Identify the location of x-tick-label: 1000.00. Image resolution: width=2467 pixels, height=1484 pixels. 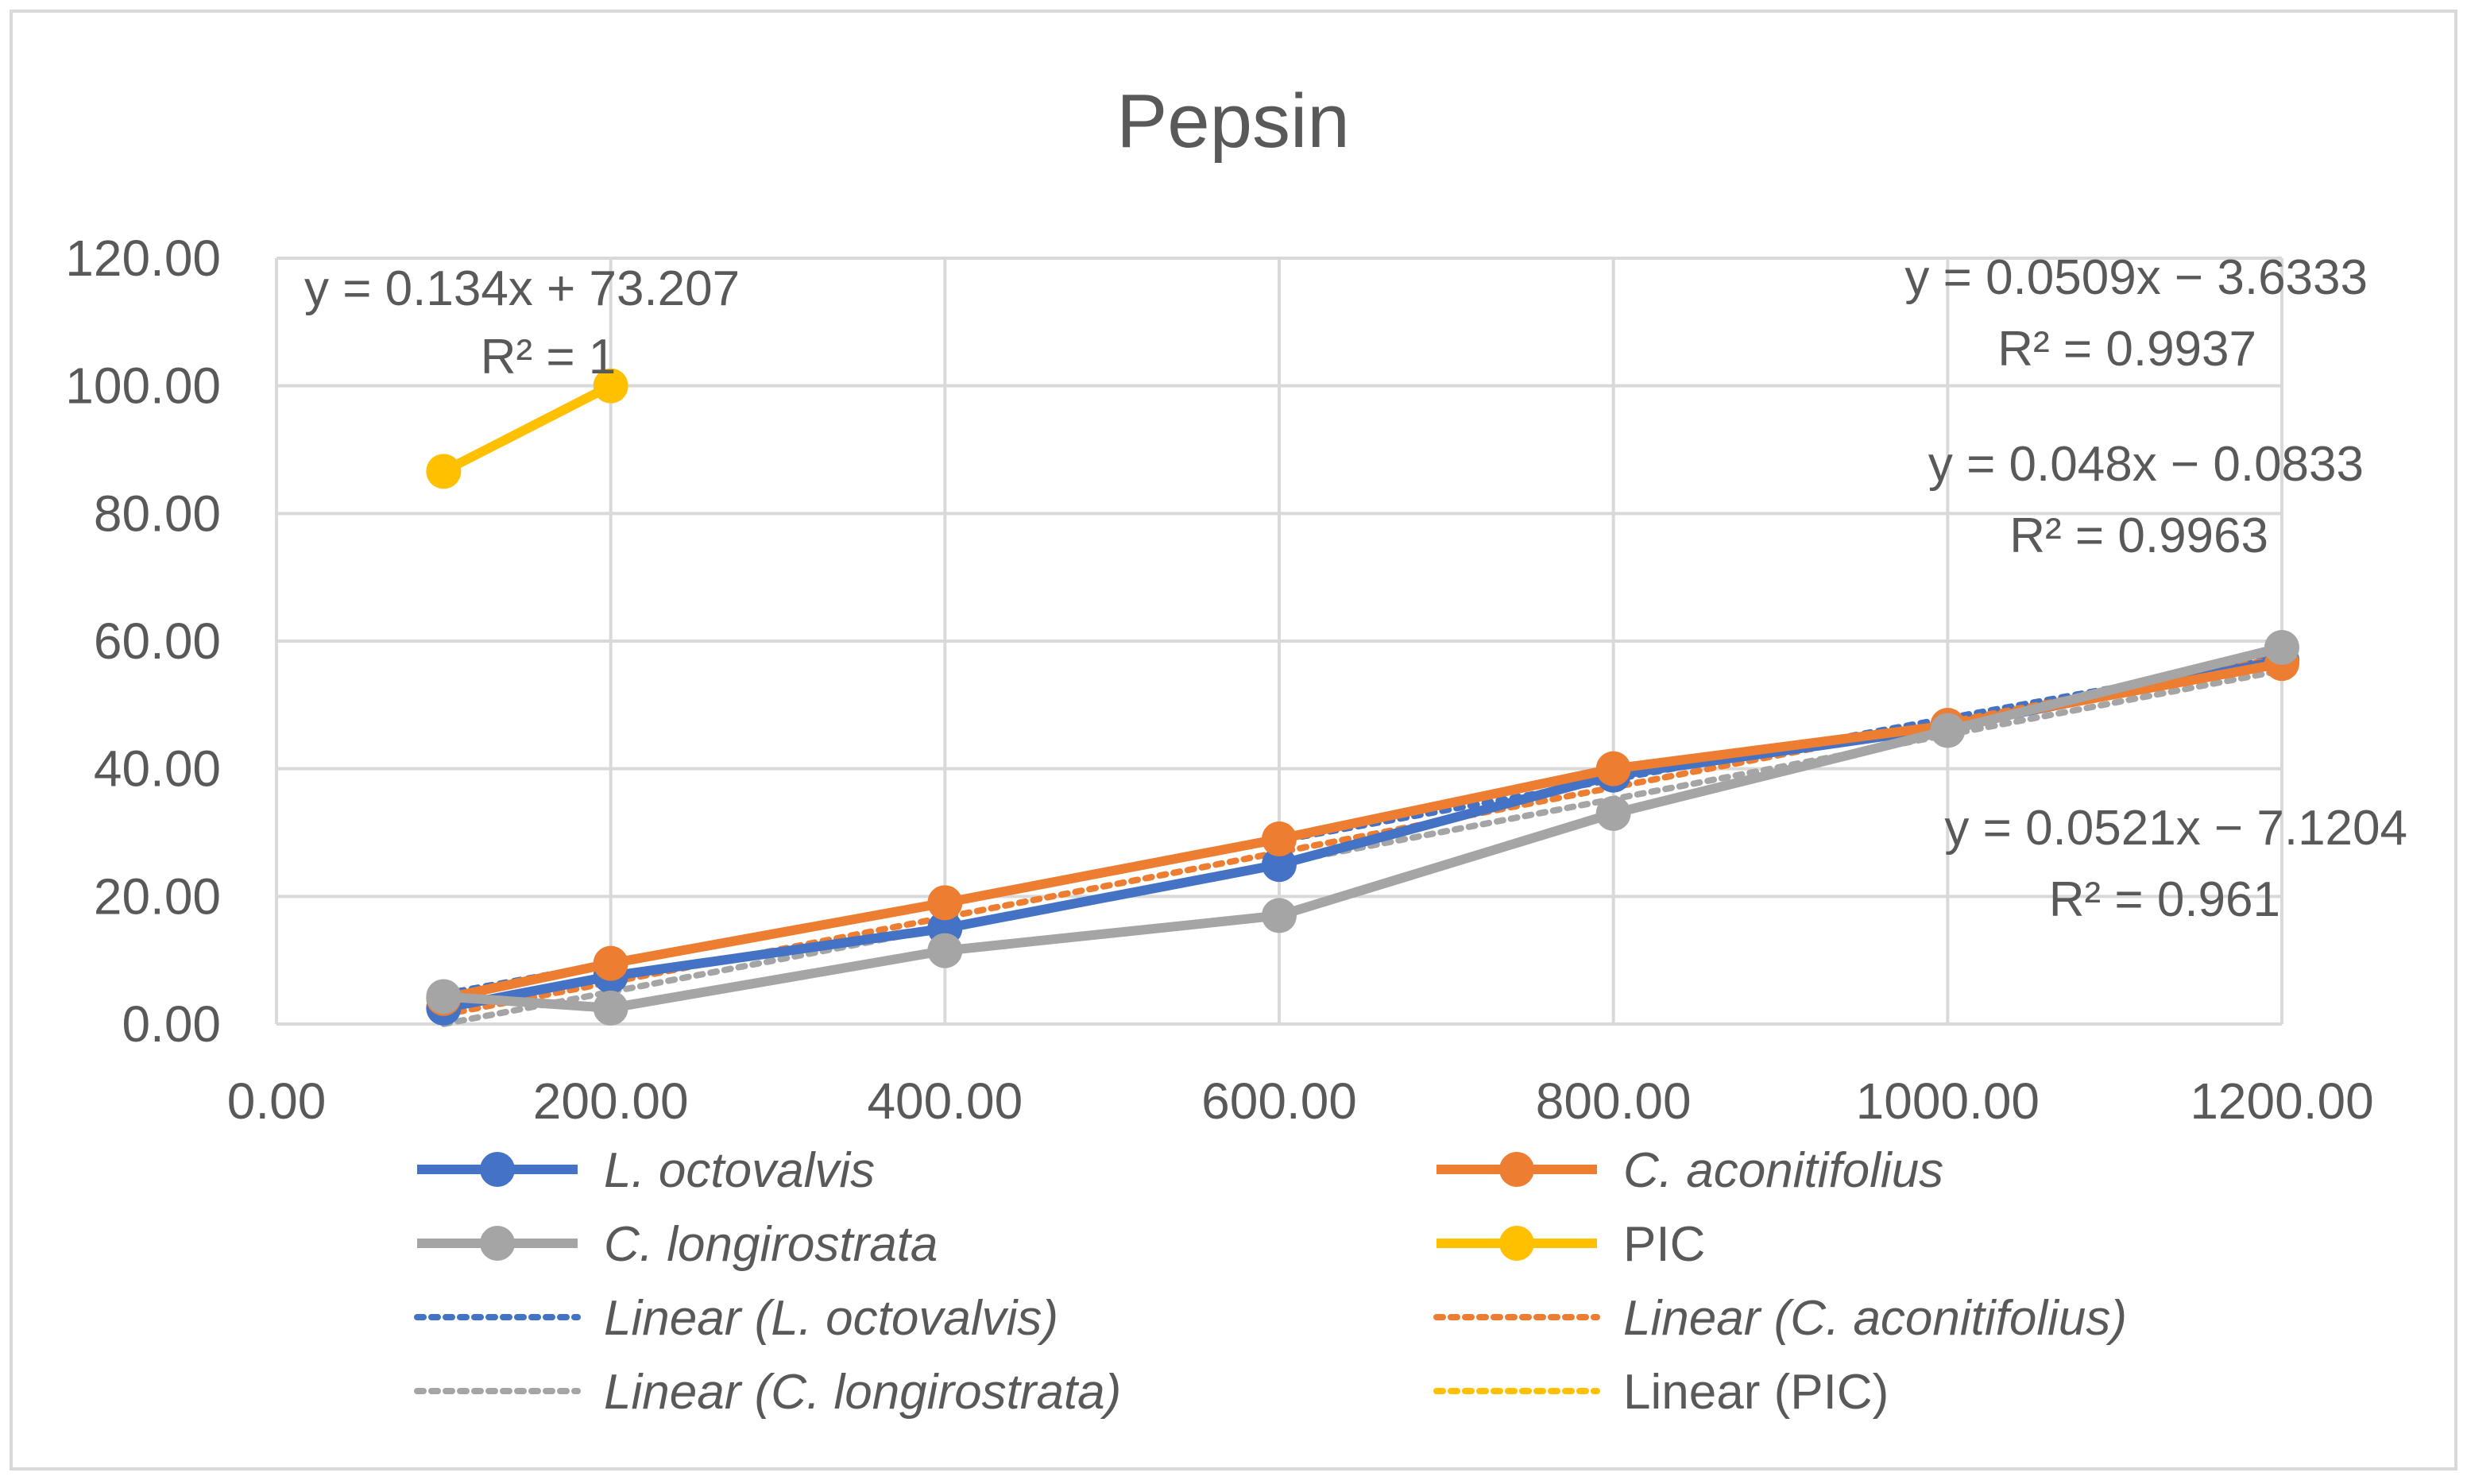
(1948, 1101).